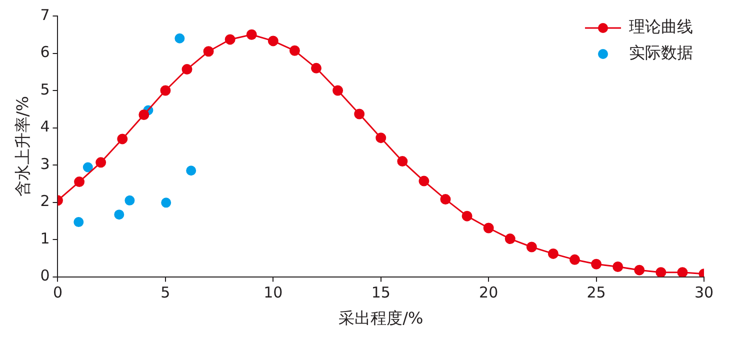 The height and width of the screenshot is (337, 740). I want to click on y-tick-label: 7, so click(45, 15).